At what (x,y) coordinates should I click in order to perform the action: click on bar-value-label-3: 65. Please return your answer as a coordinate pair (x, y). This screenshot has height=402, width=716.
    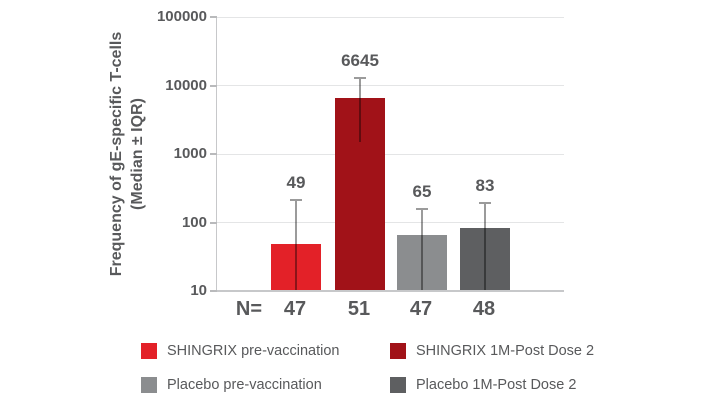
    Looking at the image, I should click on (422, 192).